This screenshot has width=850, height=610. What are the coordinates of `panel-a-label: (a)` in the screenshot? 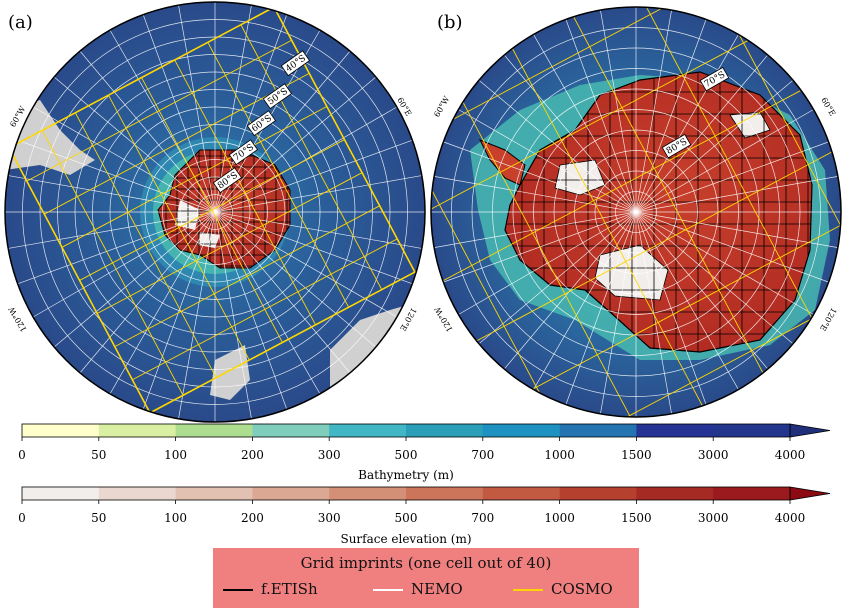 It's located at (20, 22).